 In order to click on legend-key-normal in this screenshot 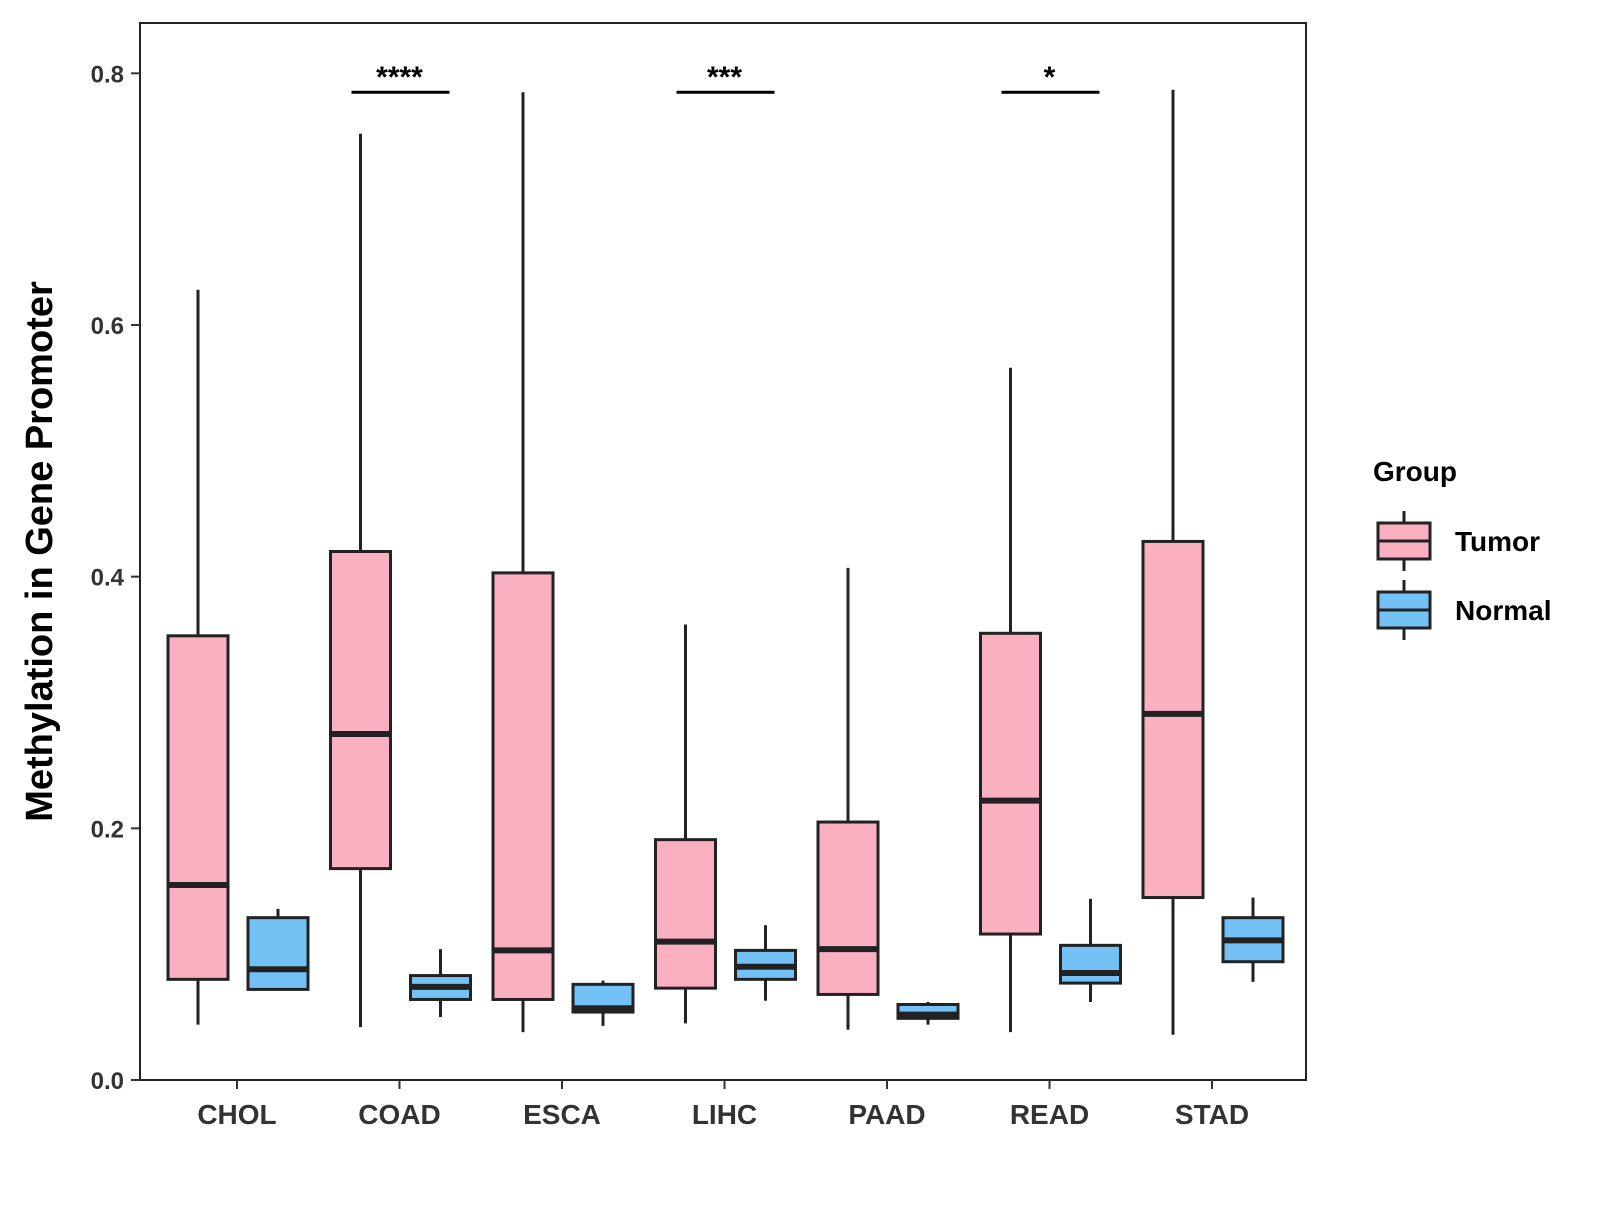, I will do `click(1404, 610)`.